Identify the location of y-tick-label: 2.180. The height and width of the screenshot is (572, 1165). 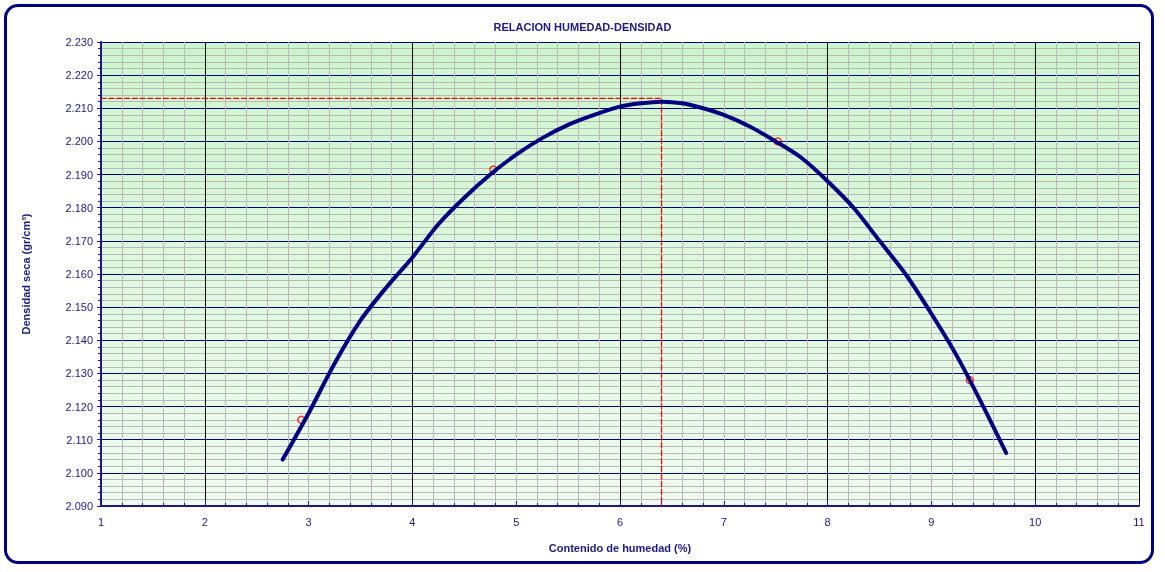
(79, 207).